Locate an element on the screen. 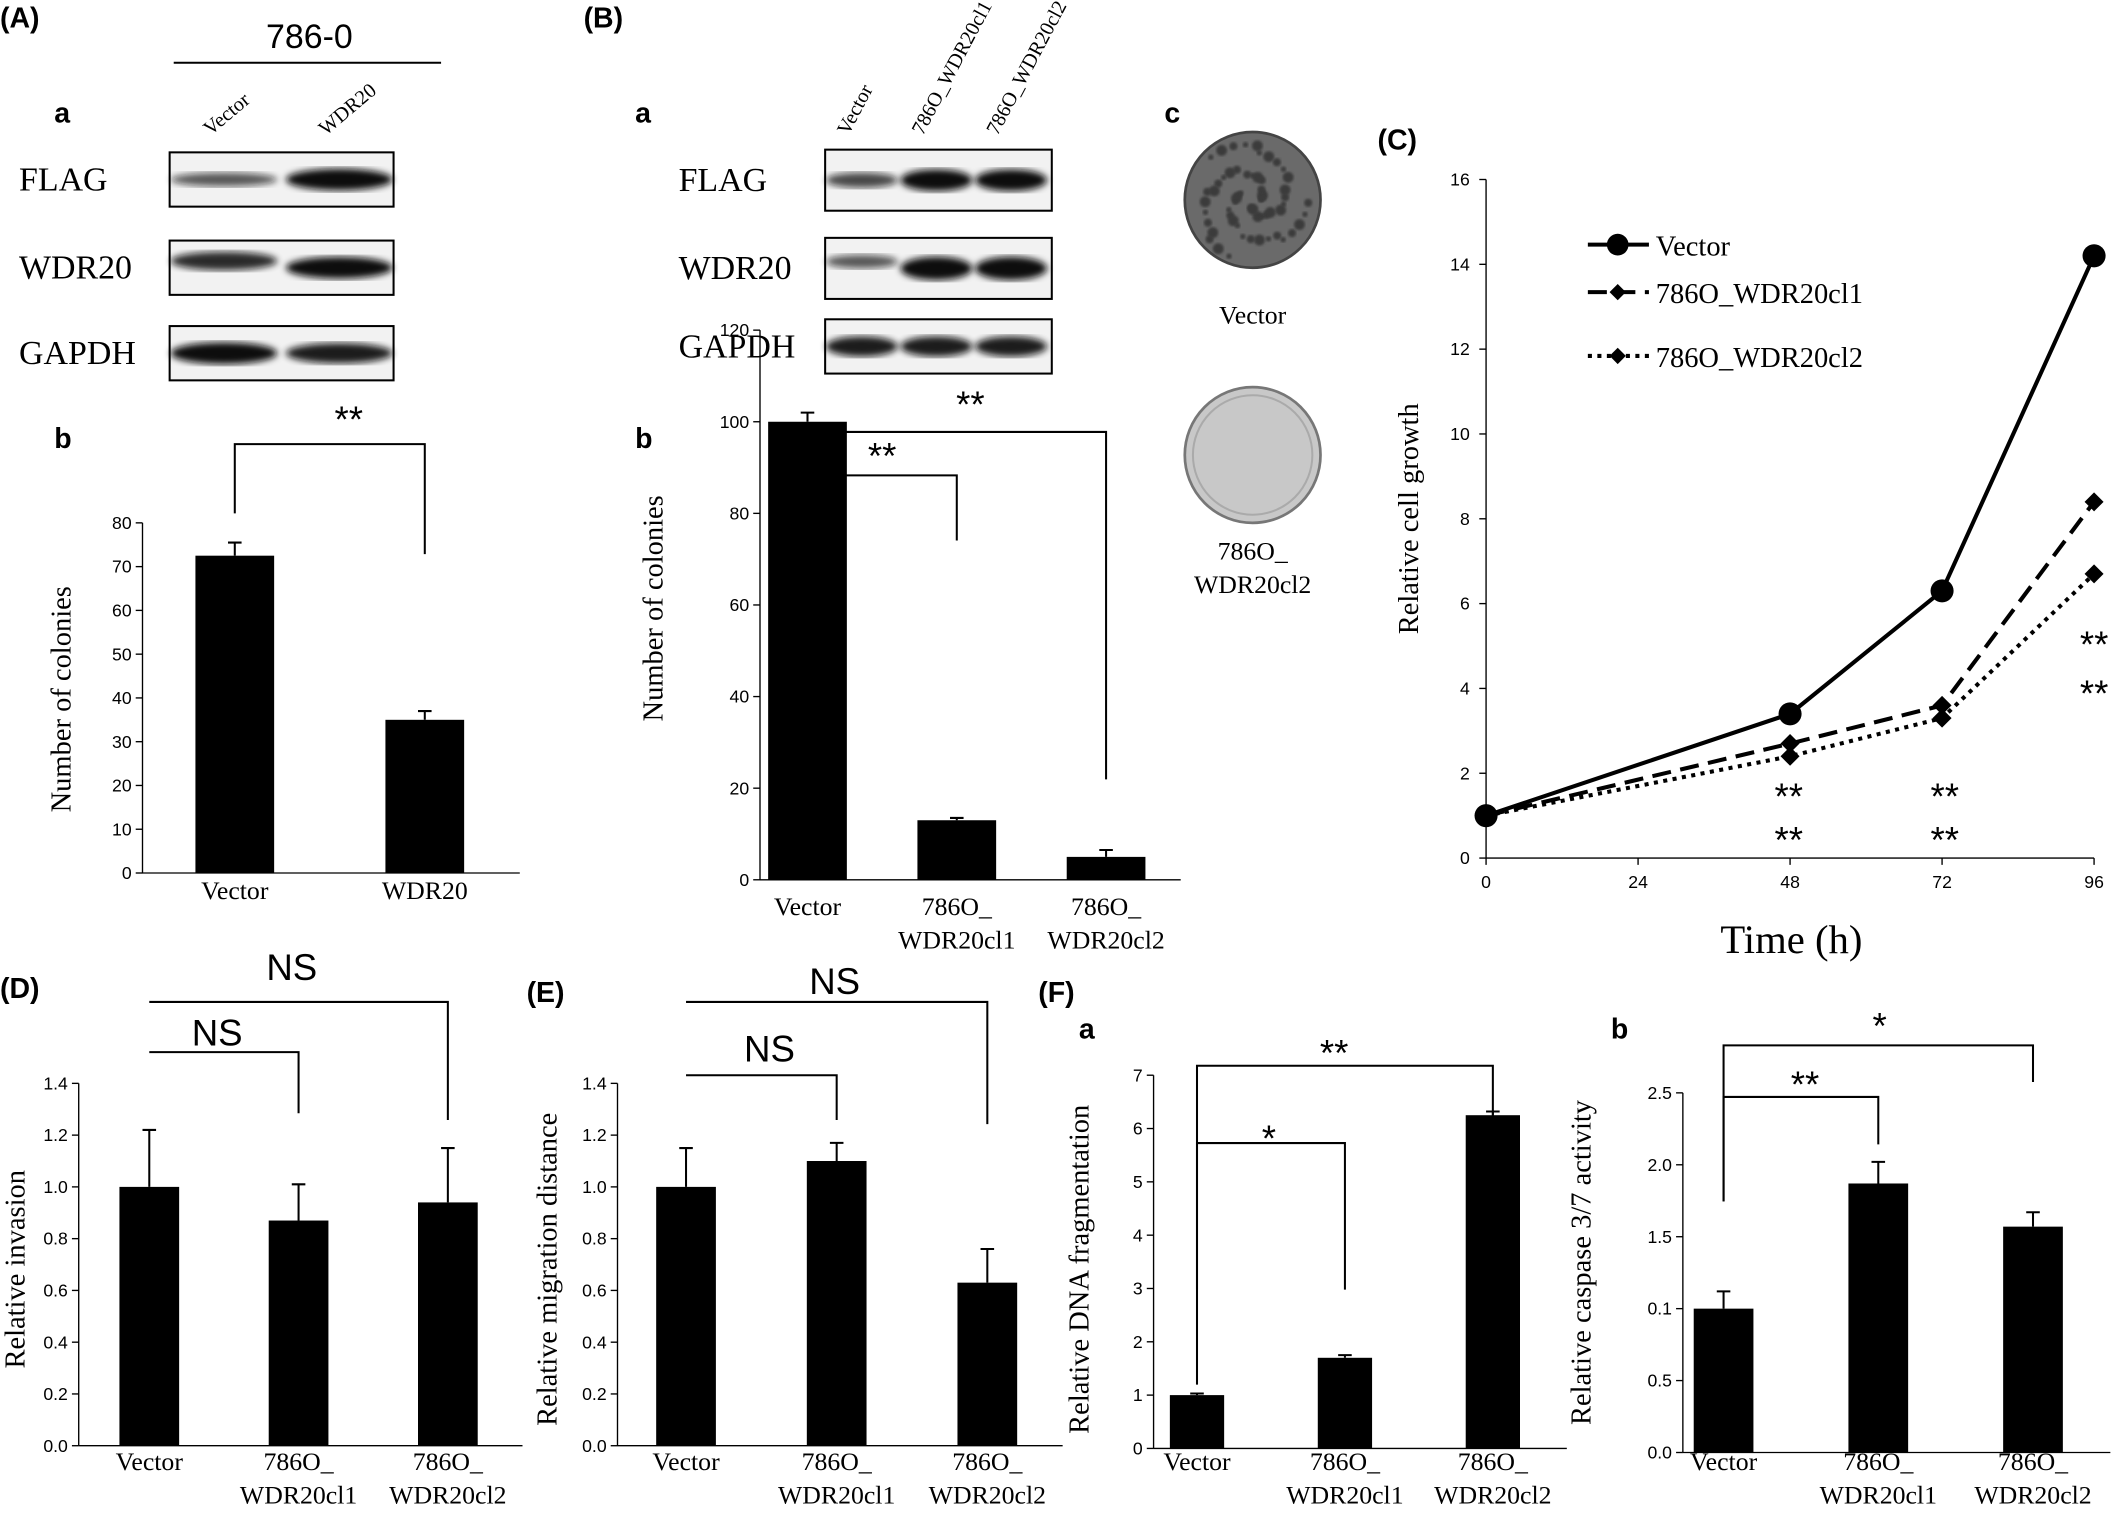 This screenshot has height=1518, width=2128. y-tick-label: 0.0 is located at coordinates (594, 1446).